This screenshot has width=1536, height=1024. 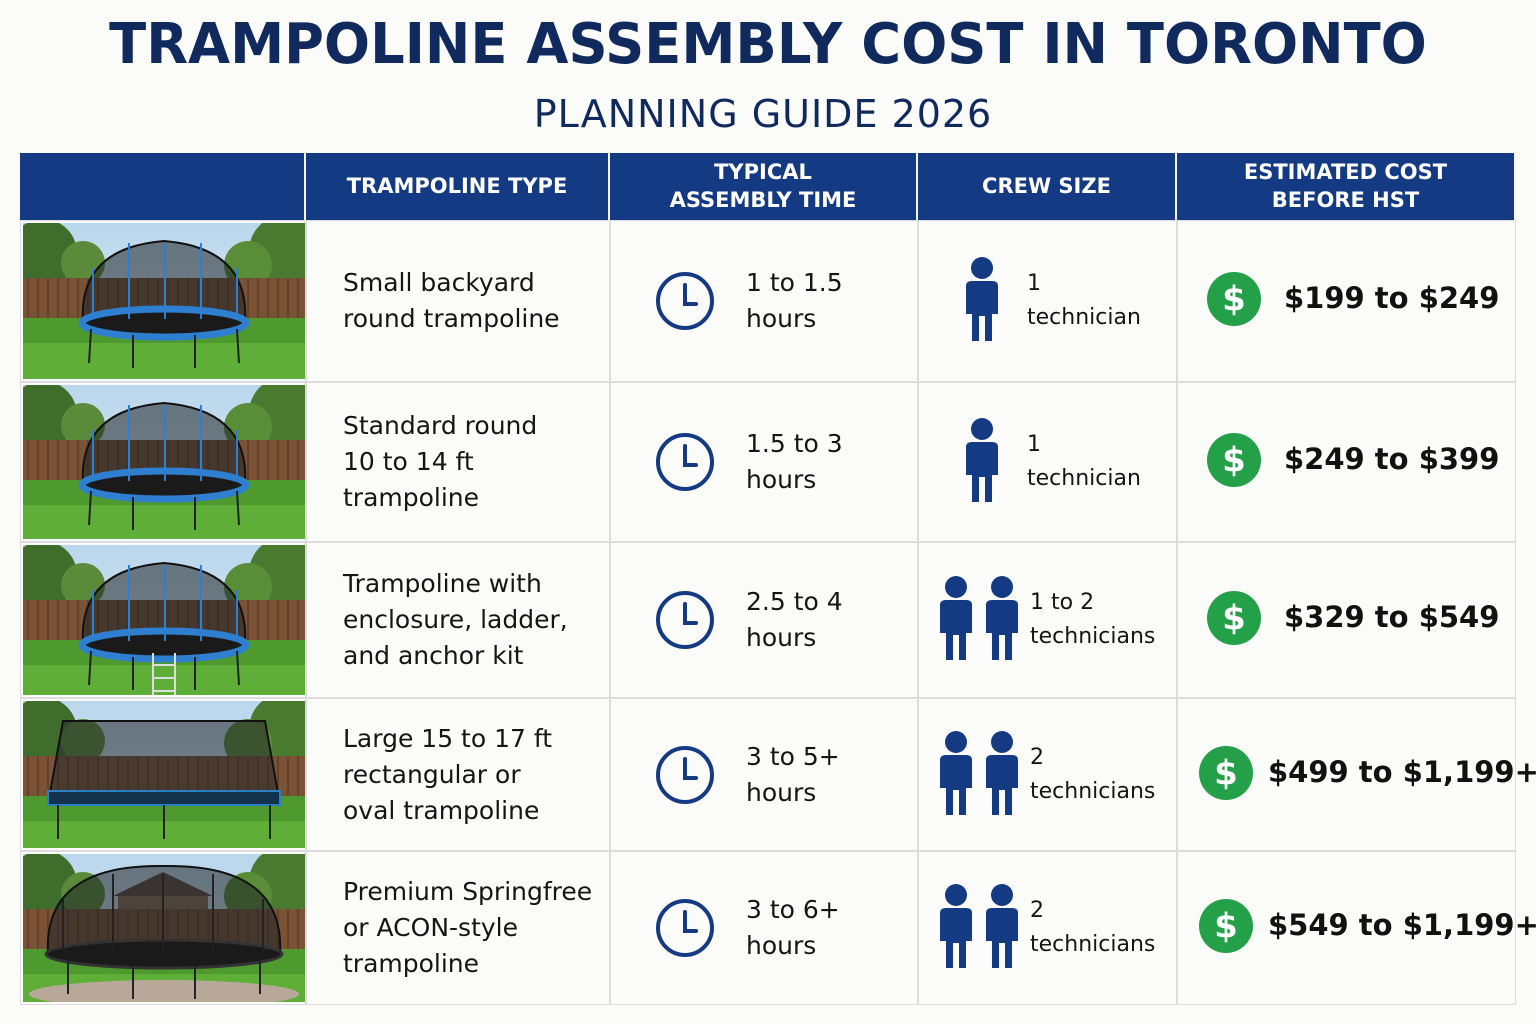 What do you see at coordinates (440, 425) in the screenshot?
I see `trampoline-type: Standard round` at bounding box center [440, 425].